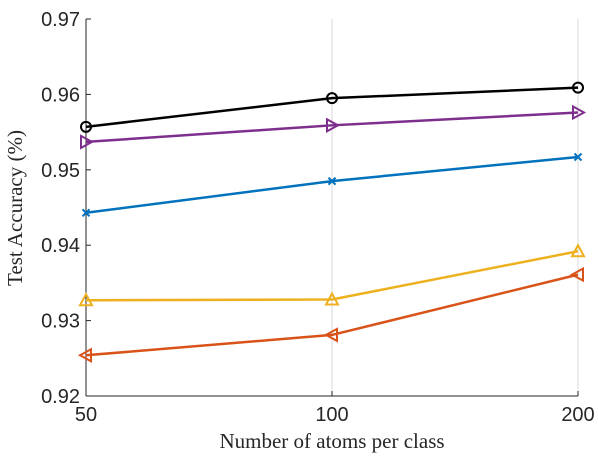 Image resolution: width=598 pixels, height=458 pixels. Describe the element at coordinates (331, 415) in the screenshot. I see `x-tick-label-1: 100` at that location.